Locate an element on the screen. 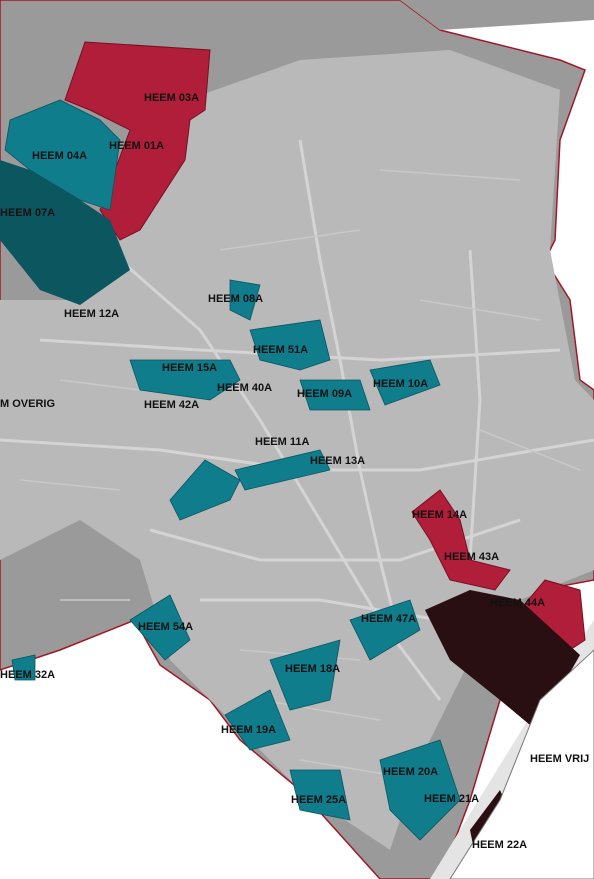 The width and height of the screenshot is (594, 879). zone-label: HEEM 40A is located at coordinates (244, 388).